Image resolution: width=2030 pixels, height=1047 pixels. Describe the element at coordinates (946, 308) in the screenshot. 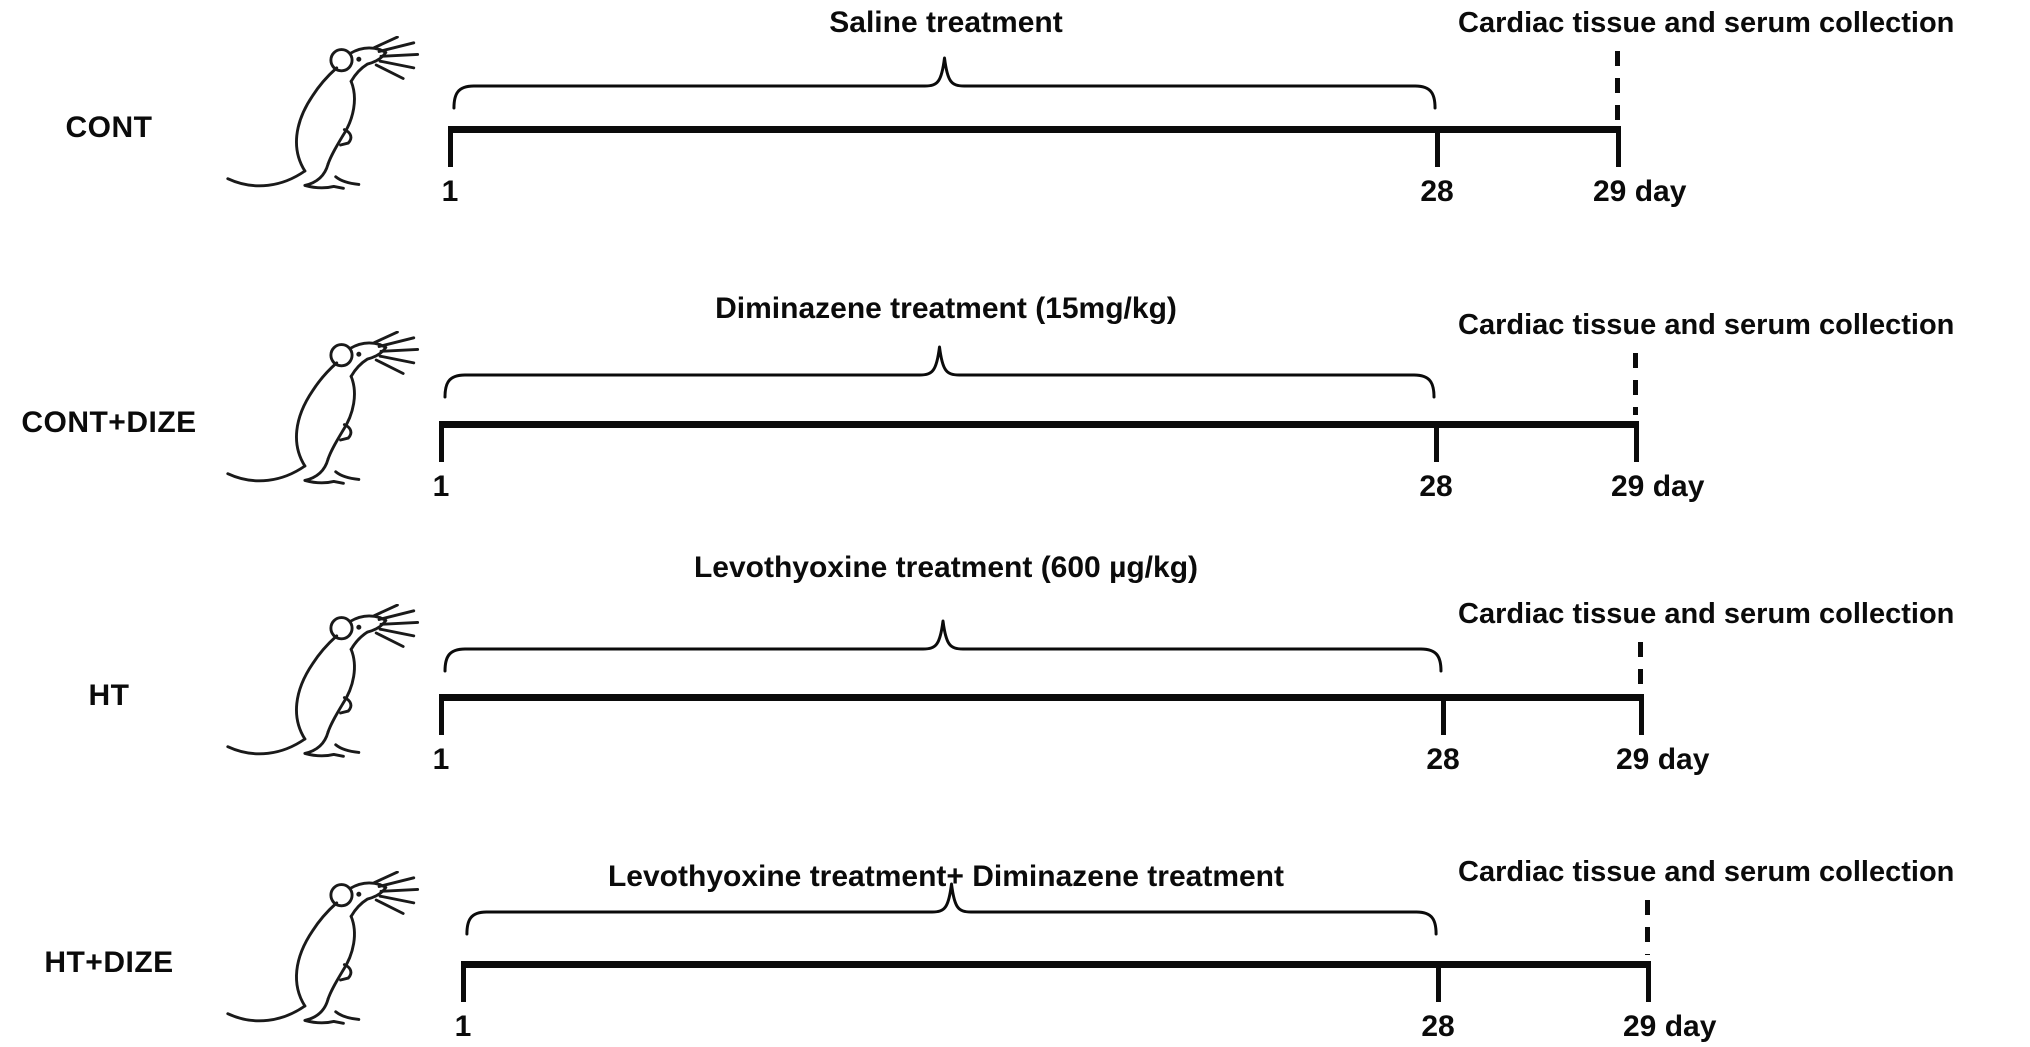

I see `treatment-label: Diminazene treatment (15mg/kg)` at that location.